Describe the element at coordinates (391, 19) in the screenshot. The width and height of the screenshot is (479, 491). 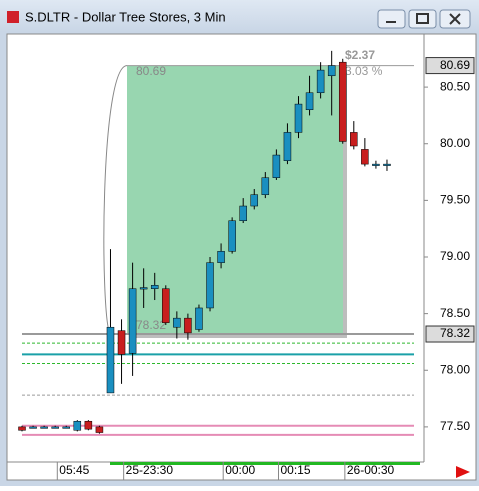
I see `minimize-button` at that location.